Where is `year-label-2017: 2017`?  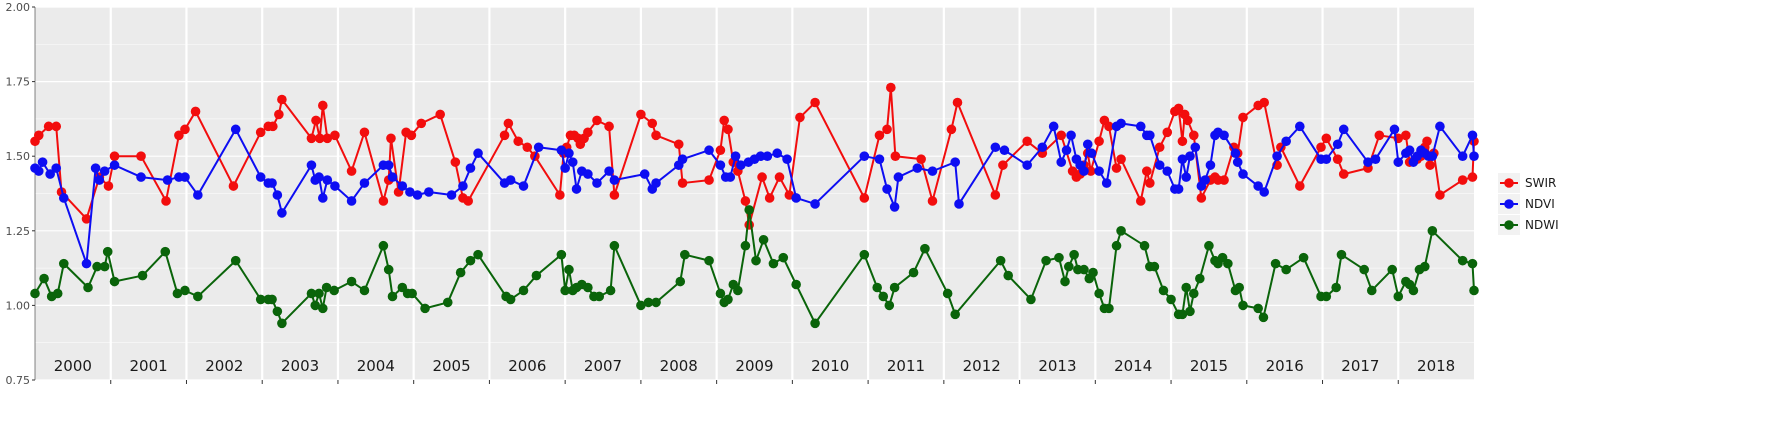
year-label-2017: 2017 is located at coordinates (1360, 366).